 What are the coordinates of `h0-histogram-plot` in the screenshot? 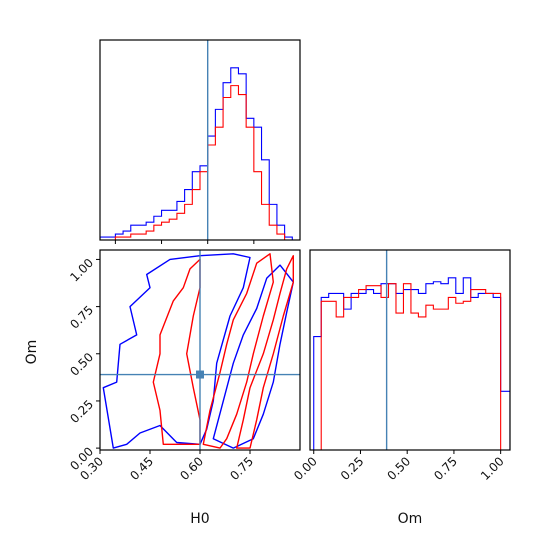 It's located at (200, 140).